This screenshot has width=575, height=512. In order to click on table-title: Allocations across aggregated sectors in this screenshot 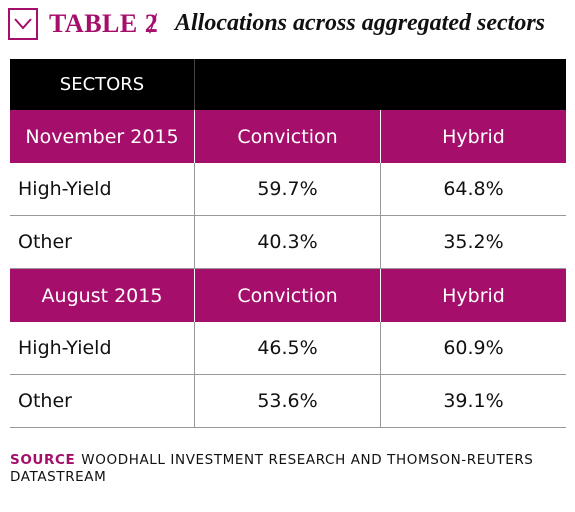, I will do `click(360, 23)`.